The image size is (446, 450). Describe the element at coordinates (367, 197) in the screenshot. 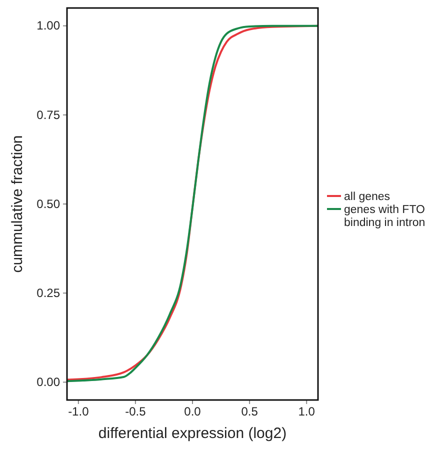

I see `legend-label: all genes` at that location.